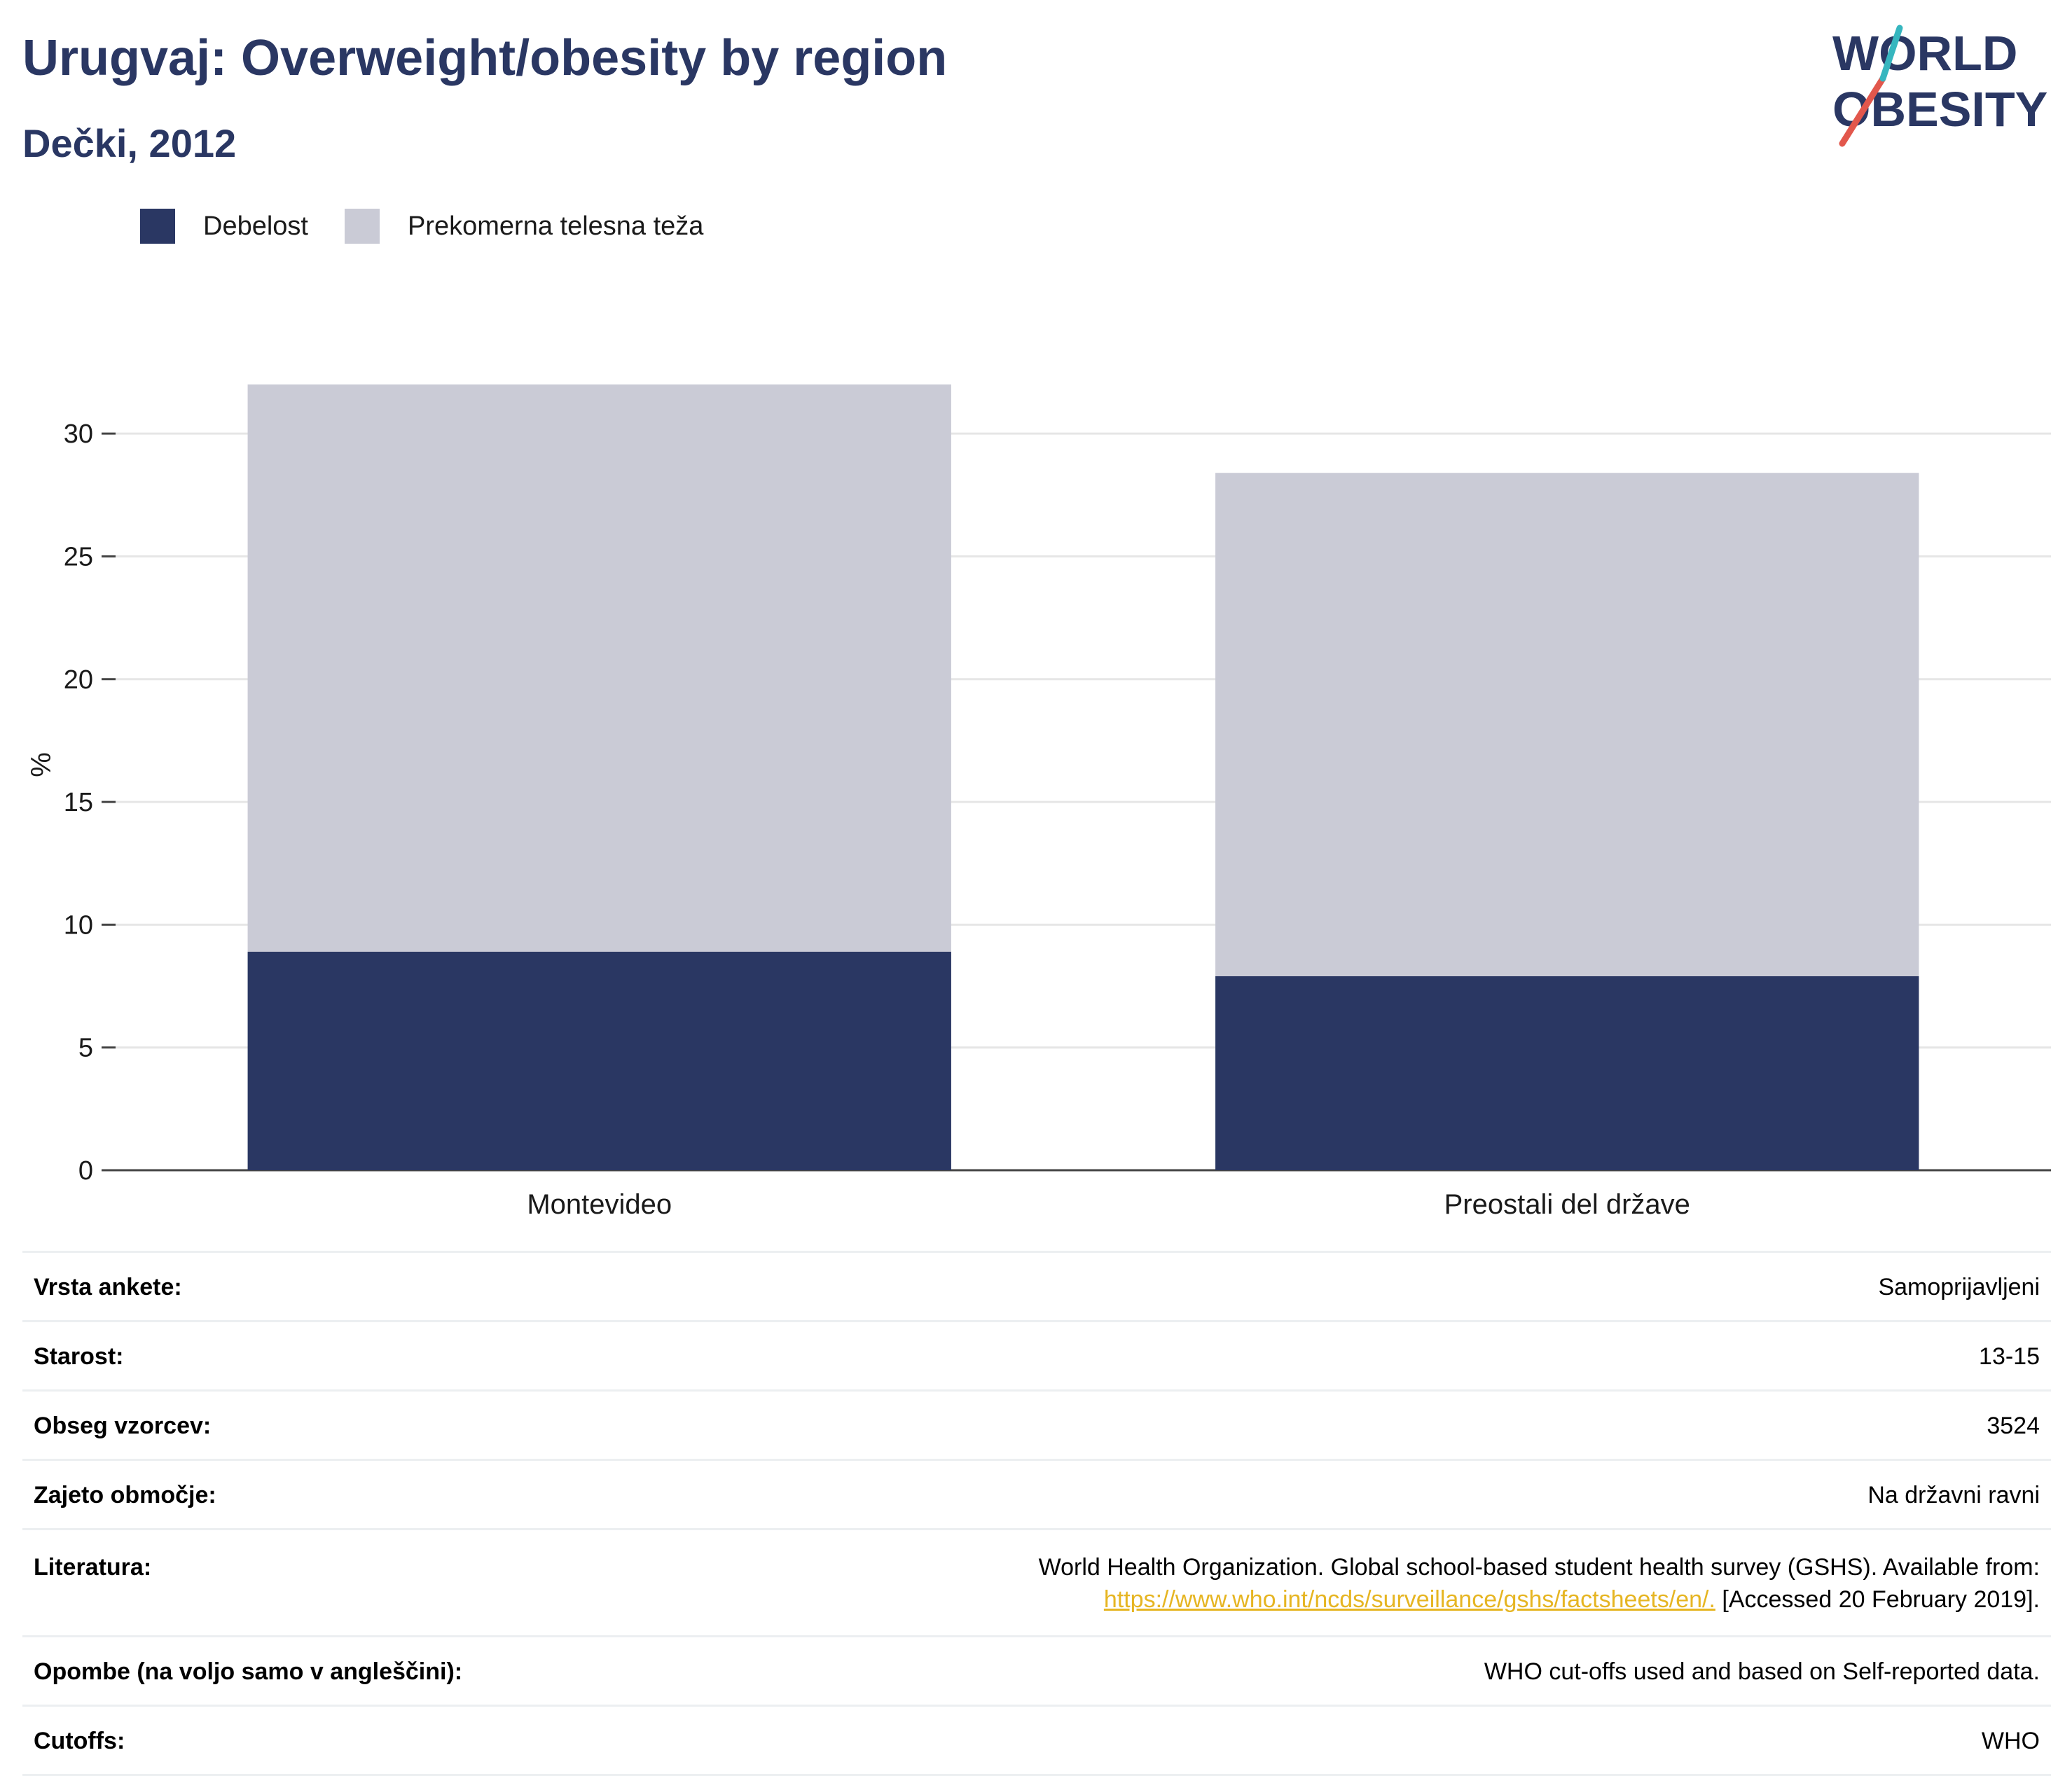 Image resolution: width=2072 pixels, height=1776 pixels. Describe the element at coordinates (93, 1567) in the screenshot. I see `info-key: Literatura:` at that location.